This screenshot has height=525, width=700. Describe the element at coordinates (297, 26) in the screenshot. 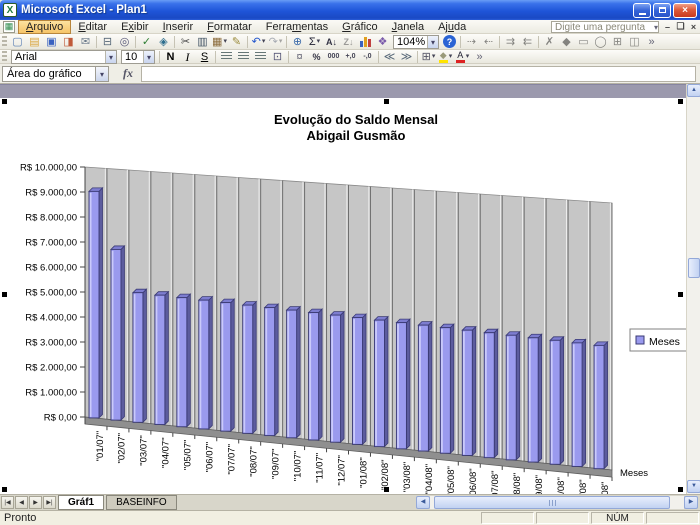

I see `menu-ferramentas: Ferramentas` at that location.